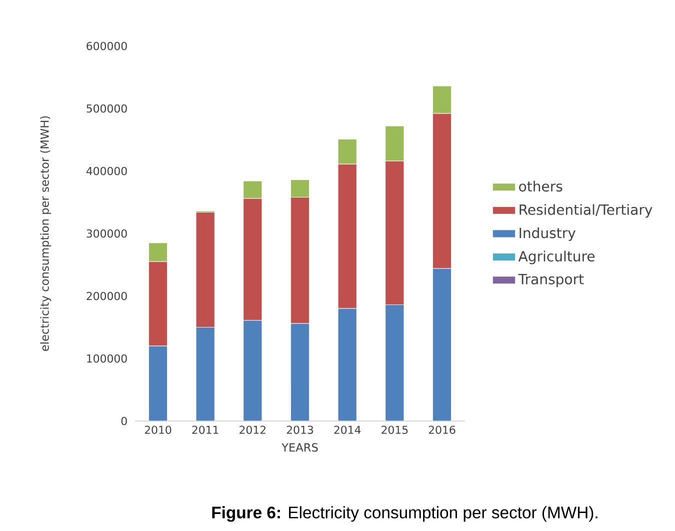 The image size is (675, 531). What do you see at coordinates (106, 296) in the screenshot?
I see `y-tick-label: 200000` at bounding box center [106, 296].